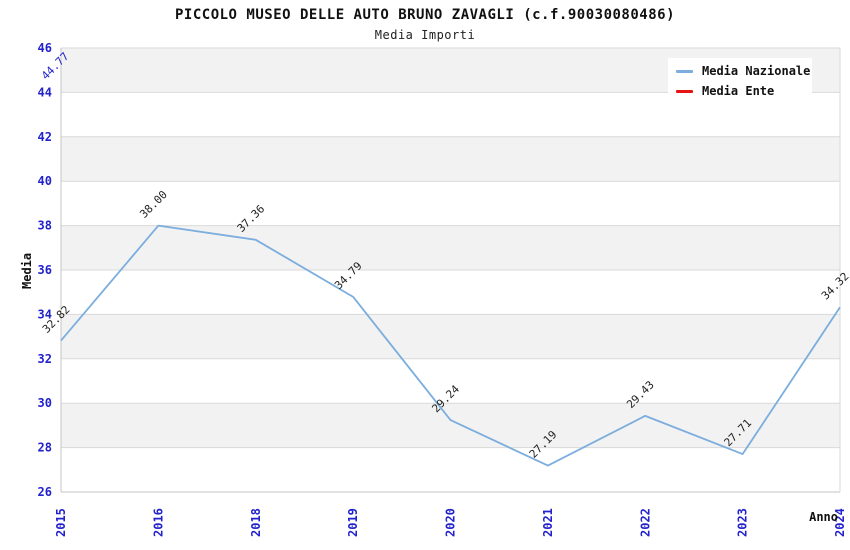 Image resolution: width=850 pixels, height=550 pixels. I want to click on y-tick-label: 44, so click(45, 92).